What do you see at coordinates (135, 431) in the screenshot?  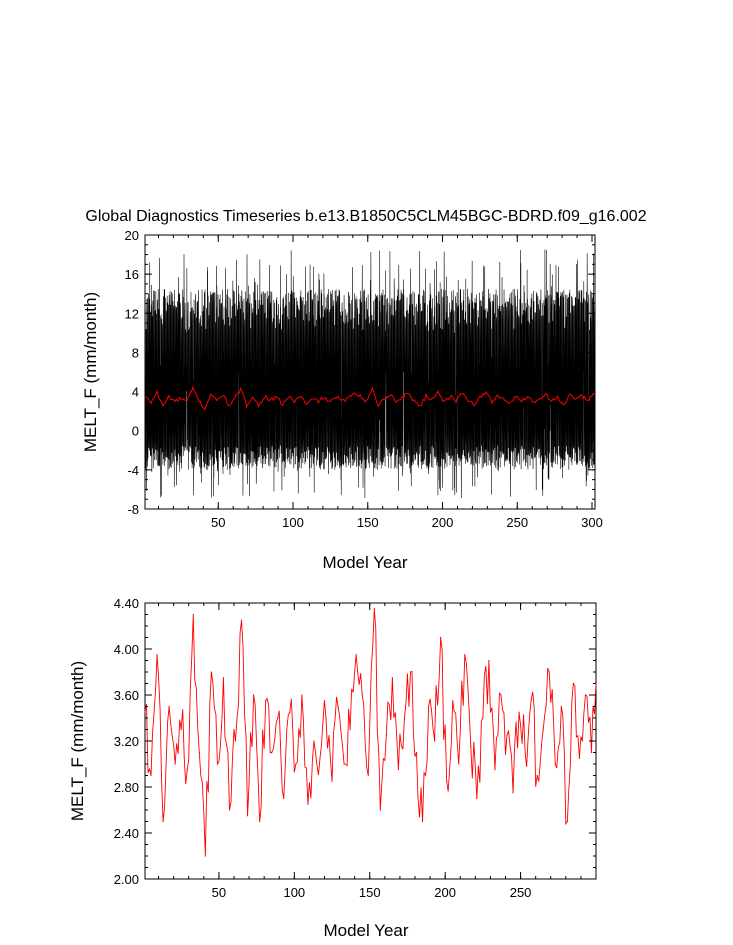 I see `y-tick-label: 0` at bounding box center [135, 431].